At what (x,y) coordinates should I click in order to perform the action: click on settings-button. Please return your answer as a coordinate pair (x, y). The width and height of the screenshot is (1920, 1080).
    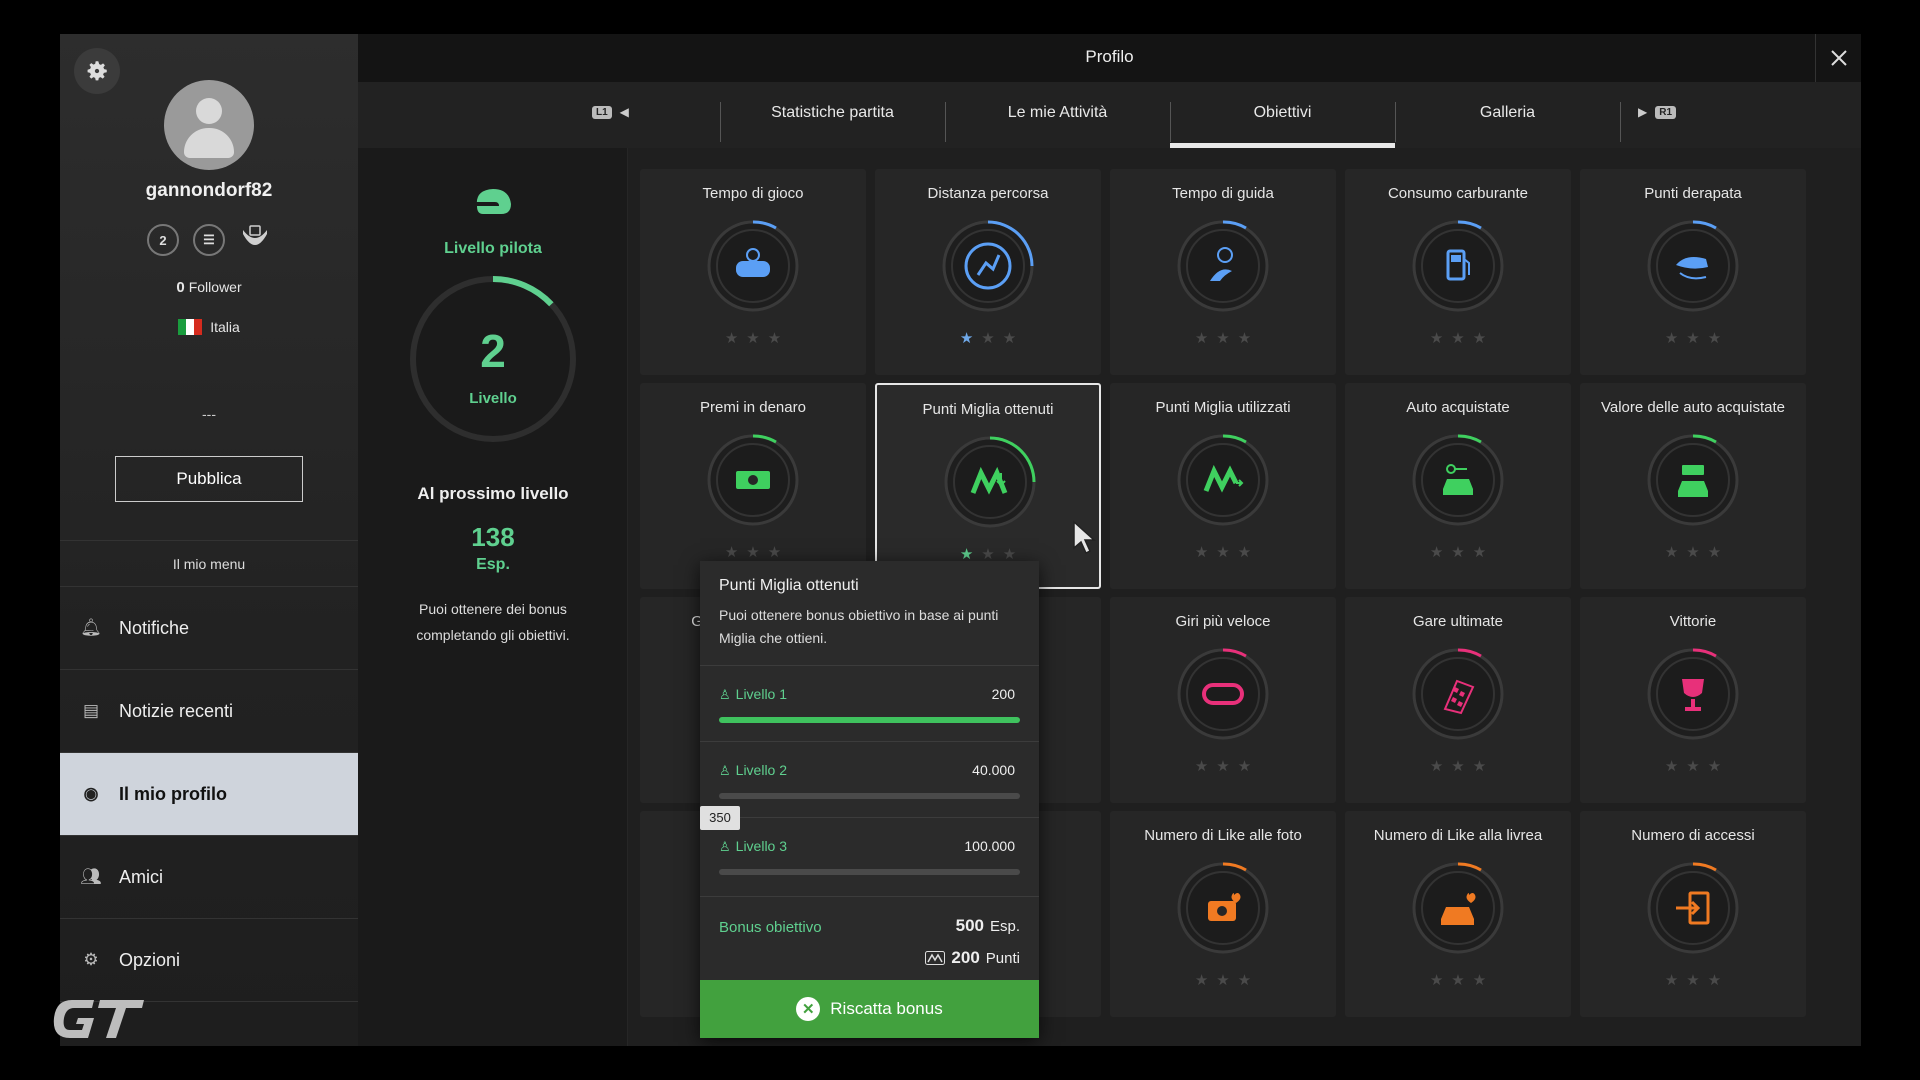
    Looking at the image, I should click on (97, 71).